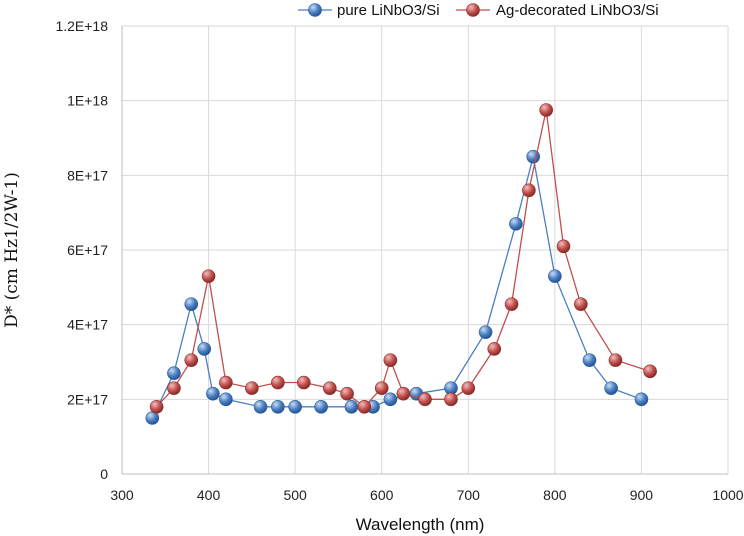 This screenshot has height=536, width=744. What do you see at coordinates (104, 474) in the screenshot?
I see `y-tick-label: 0` at bounding box center [104, 474].